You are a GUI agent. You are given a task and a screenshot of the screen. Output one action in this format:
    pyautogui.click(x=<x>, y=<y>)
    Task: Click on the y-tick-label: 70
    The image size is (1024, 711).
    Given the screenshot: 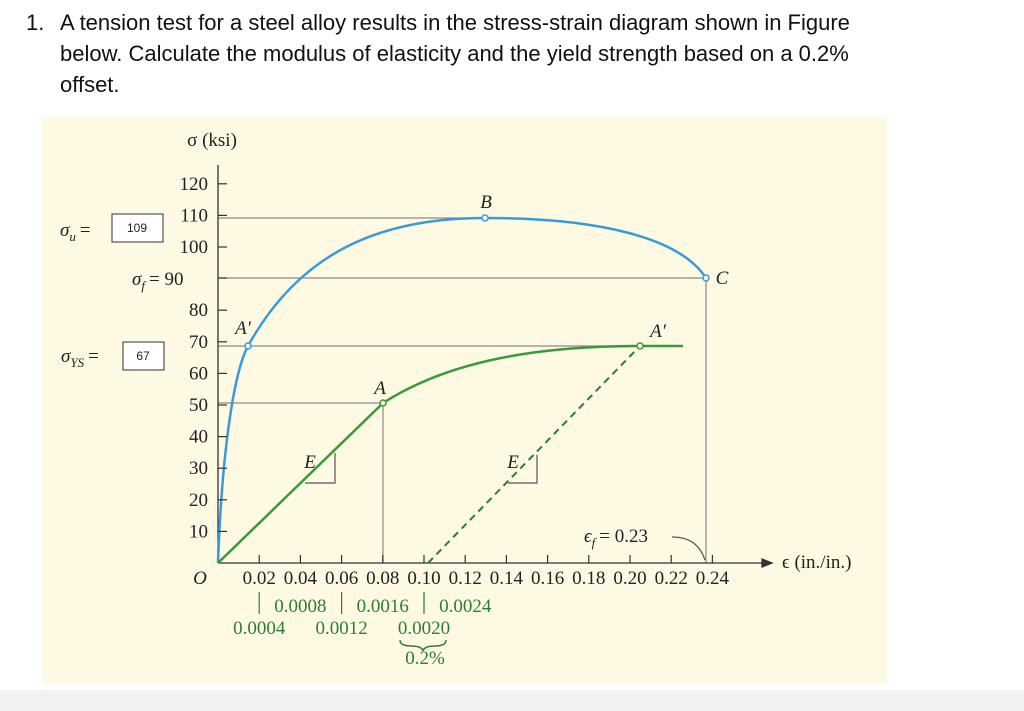 What is the action you would take?
    pyautogui.click(x=198, y=342)
    